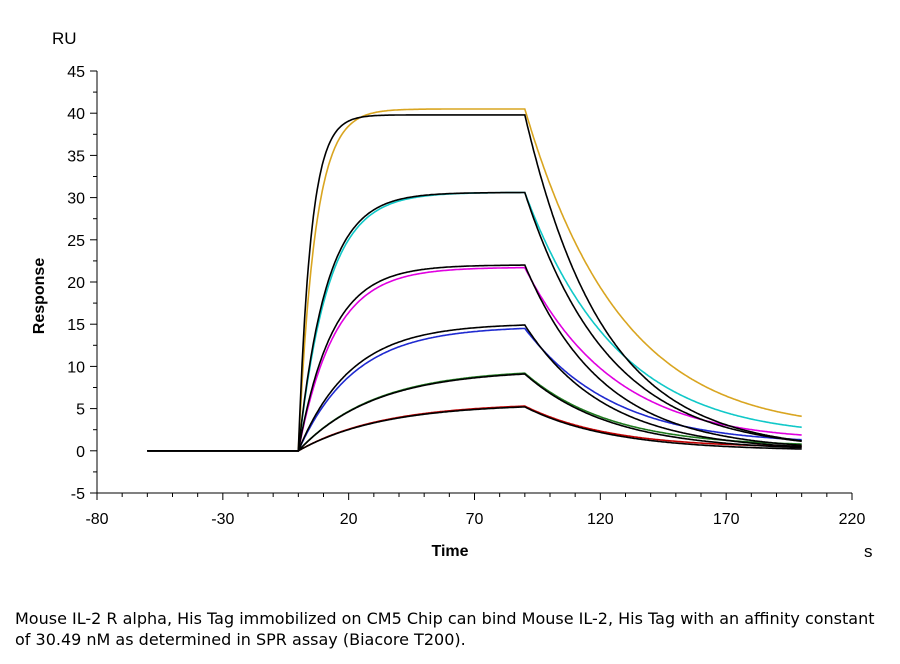 The width and height of the screenshot is (900, 664). Describe the element at coordinates (76, 156) in the screenshot. I see `y-tick-label: 35` at that location.